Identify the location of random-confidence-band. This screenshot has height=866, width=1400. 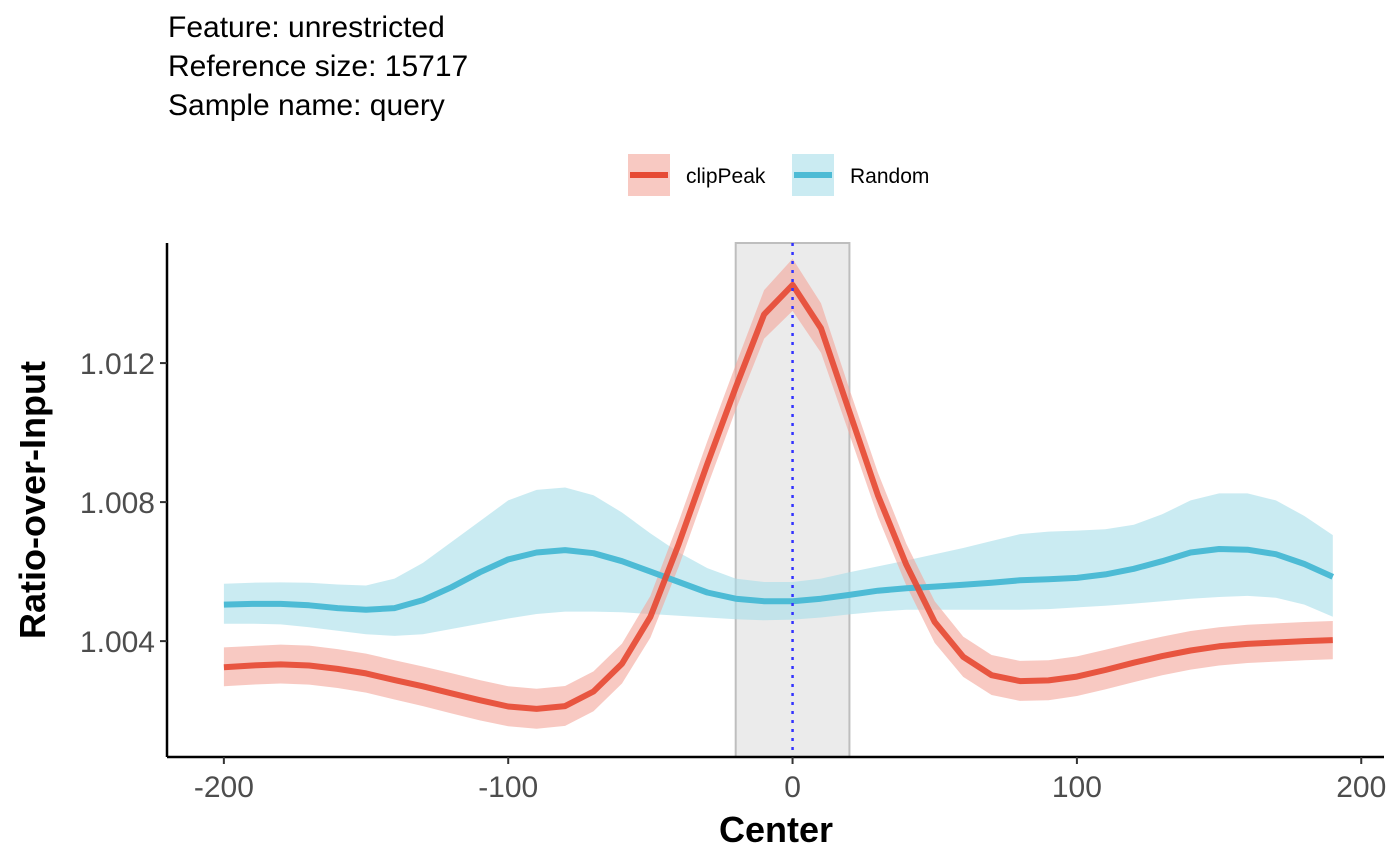
(778, 561).